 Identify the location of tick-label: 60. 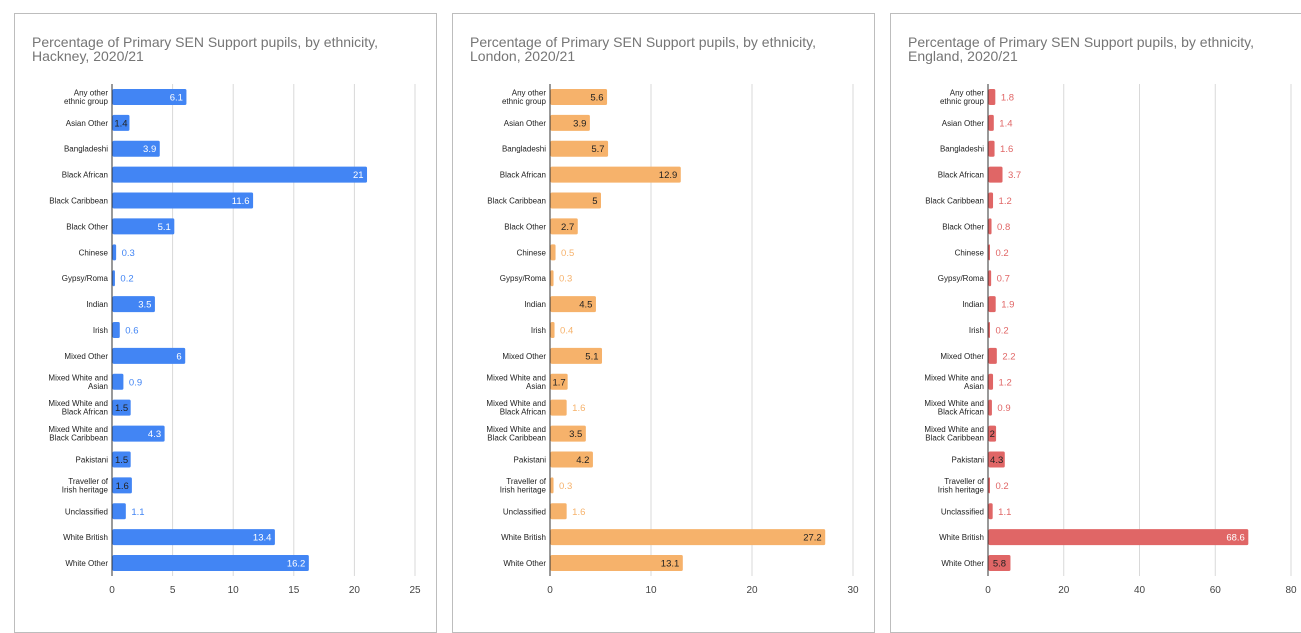
(1216, 590).